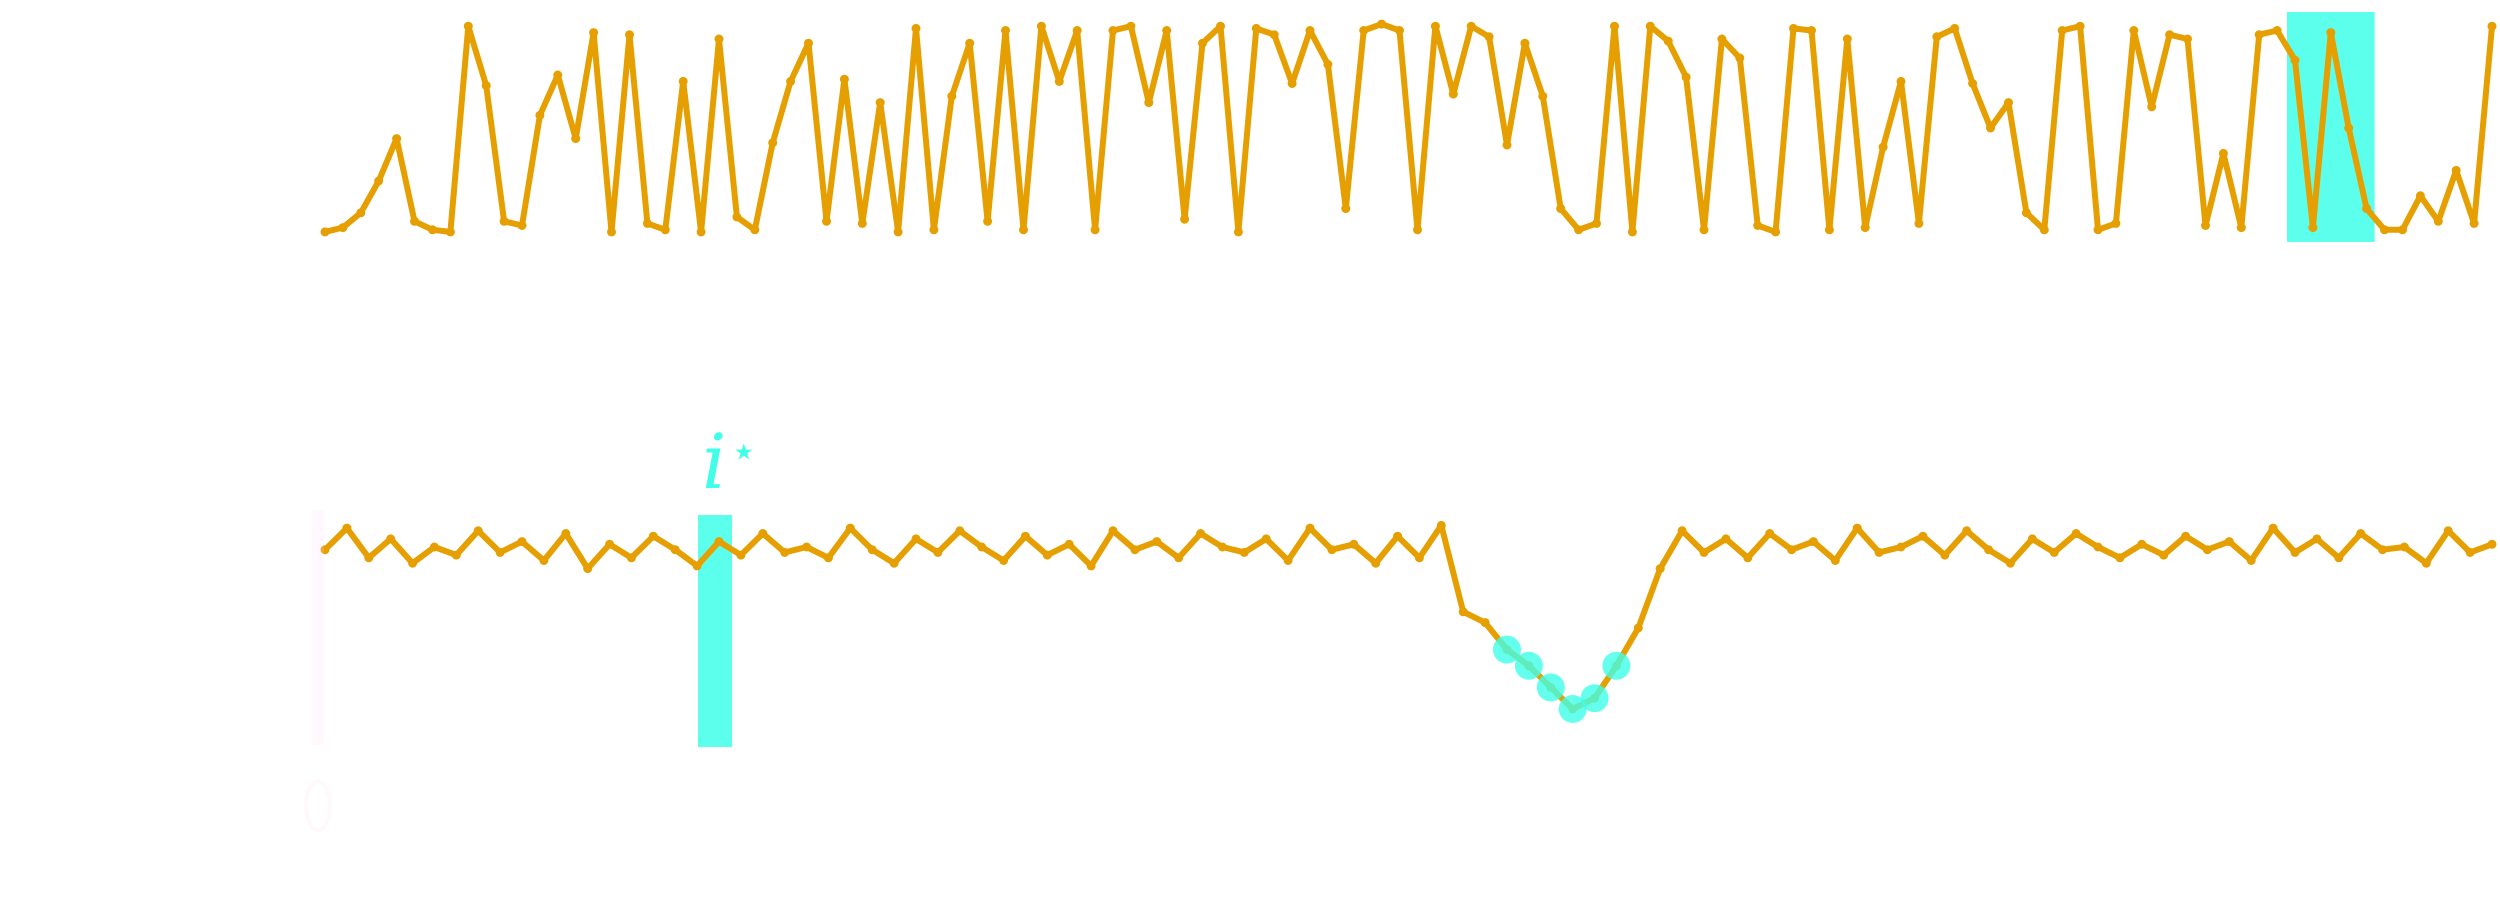 The width and height of the screenshot is (2500, 922). I want to click on outlier-markers, so click(1562, 679).